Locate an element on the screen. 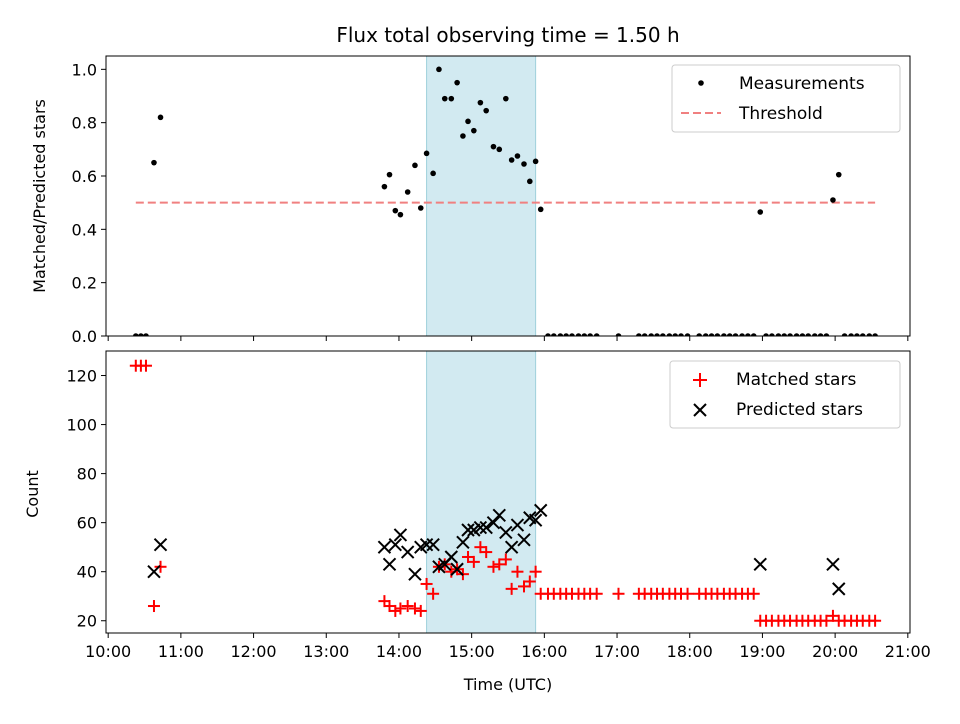 The height and width of the screenshot is (724, 960). legend-matched-marker is located at coordinates (700, 380).